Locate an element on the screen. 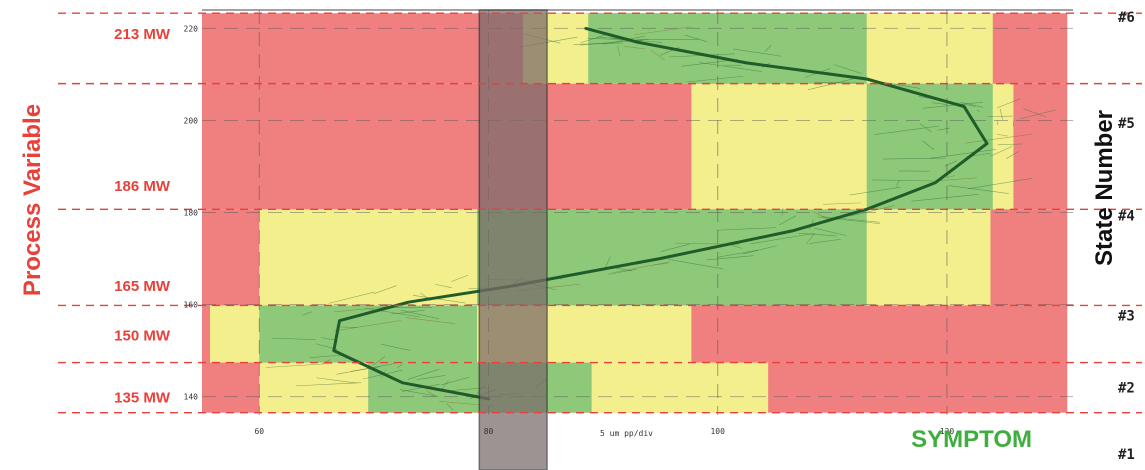 The image size is (1145, 470). mw-label: 135 MW is located at coordinates (142, 398).